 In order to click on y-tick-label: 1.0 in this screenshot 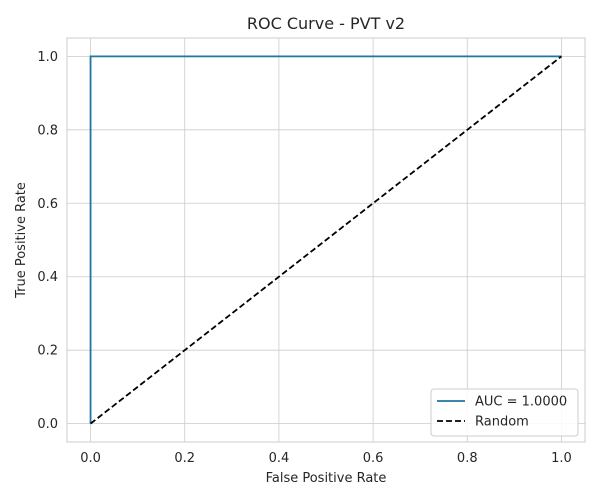, I will do `click(47, 57)`.